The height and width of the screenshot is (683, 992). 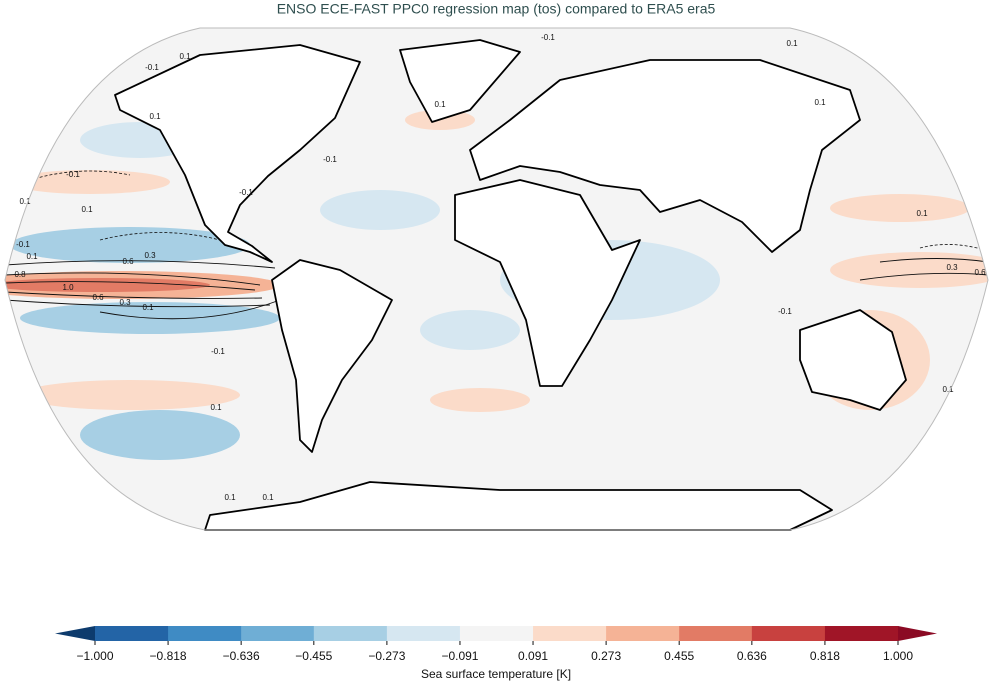 What do you see at coordinates (20, 274) in the screenshot?
I see `contour-label: 0.8` at bounding box center [20, 274].